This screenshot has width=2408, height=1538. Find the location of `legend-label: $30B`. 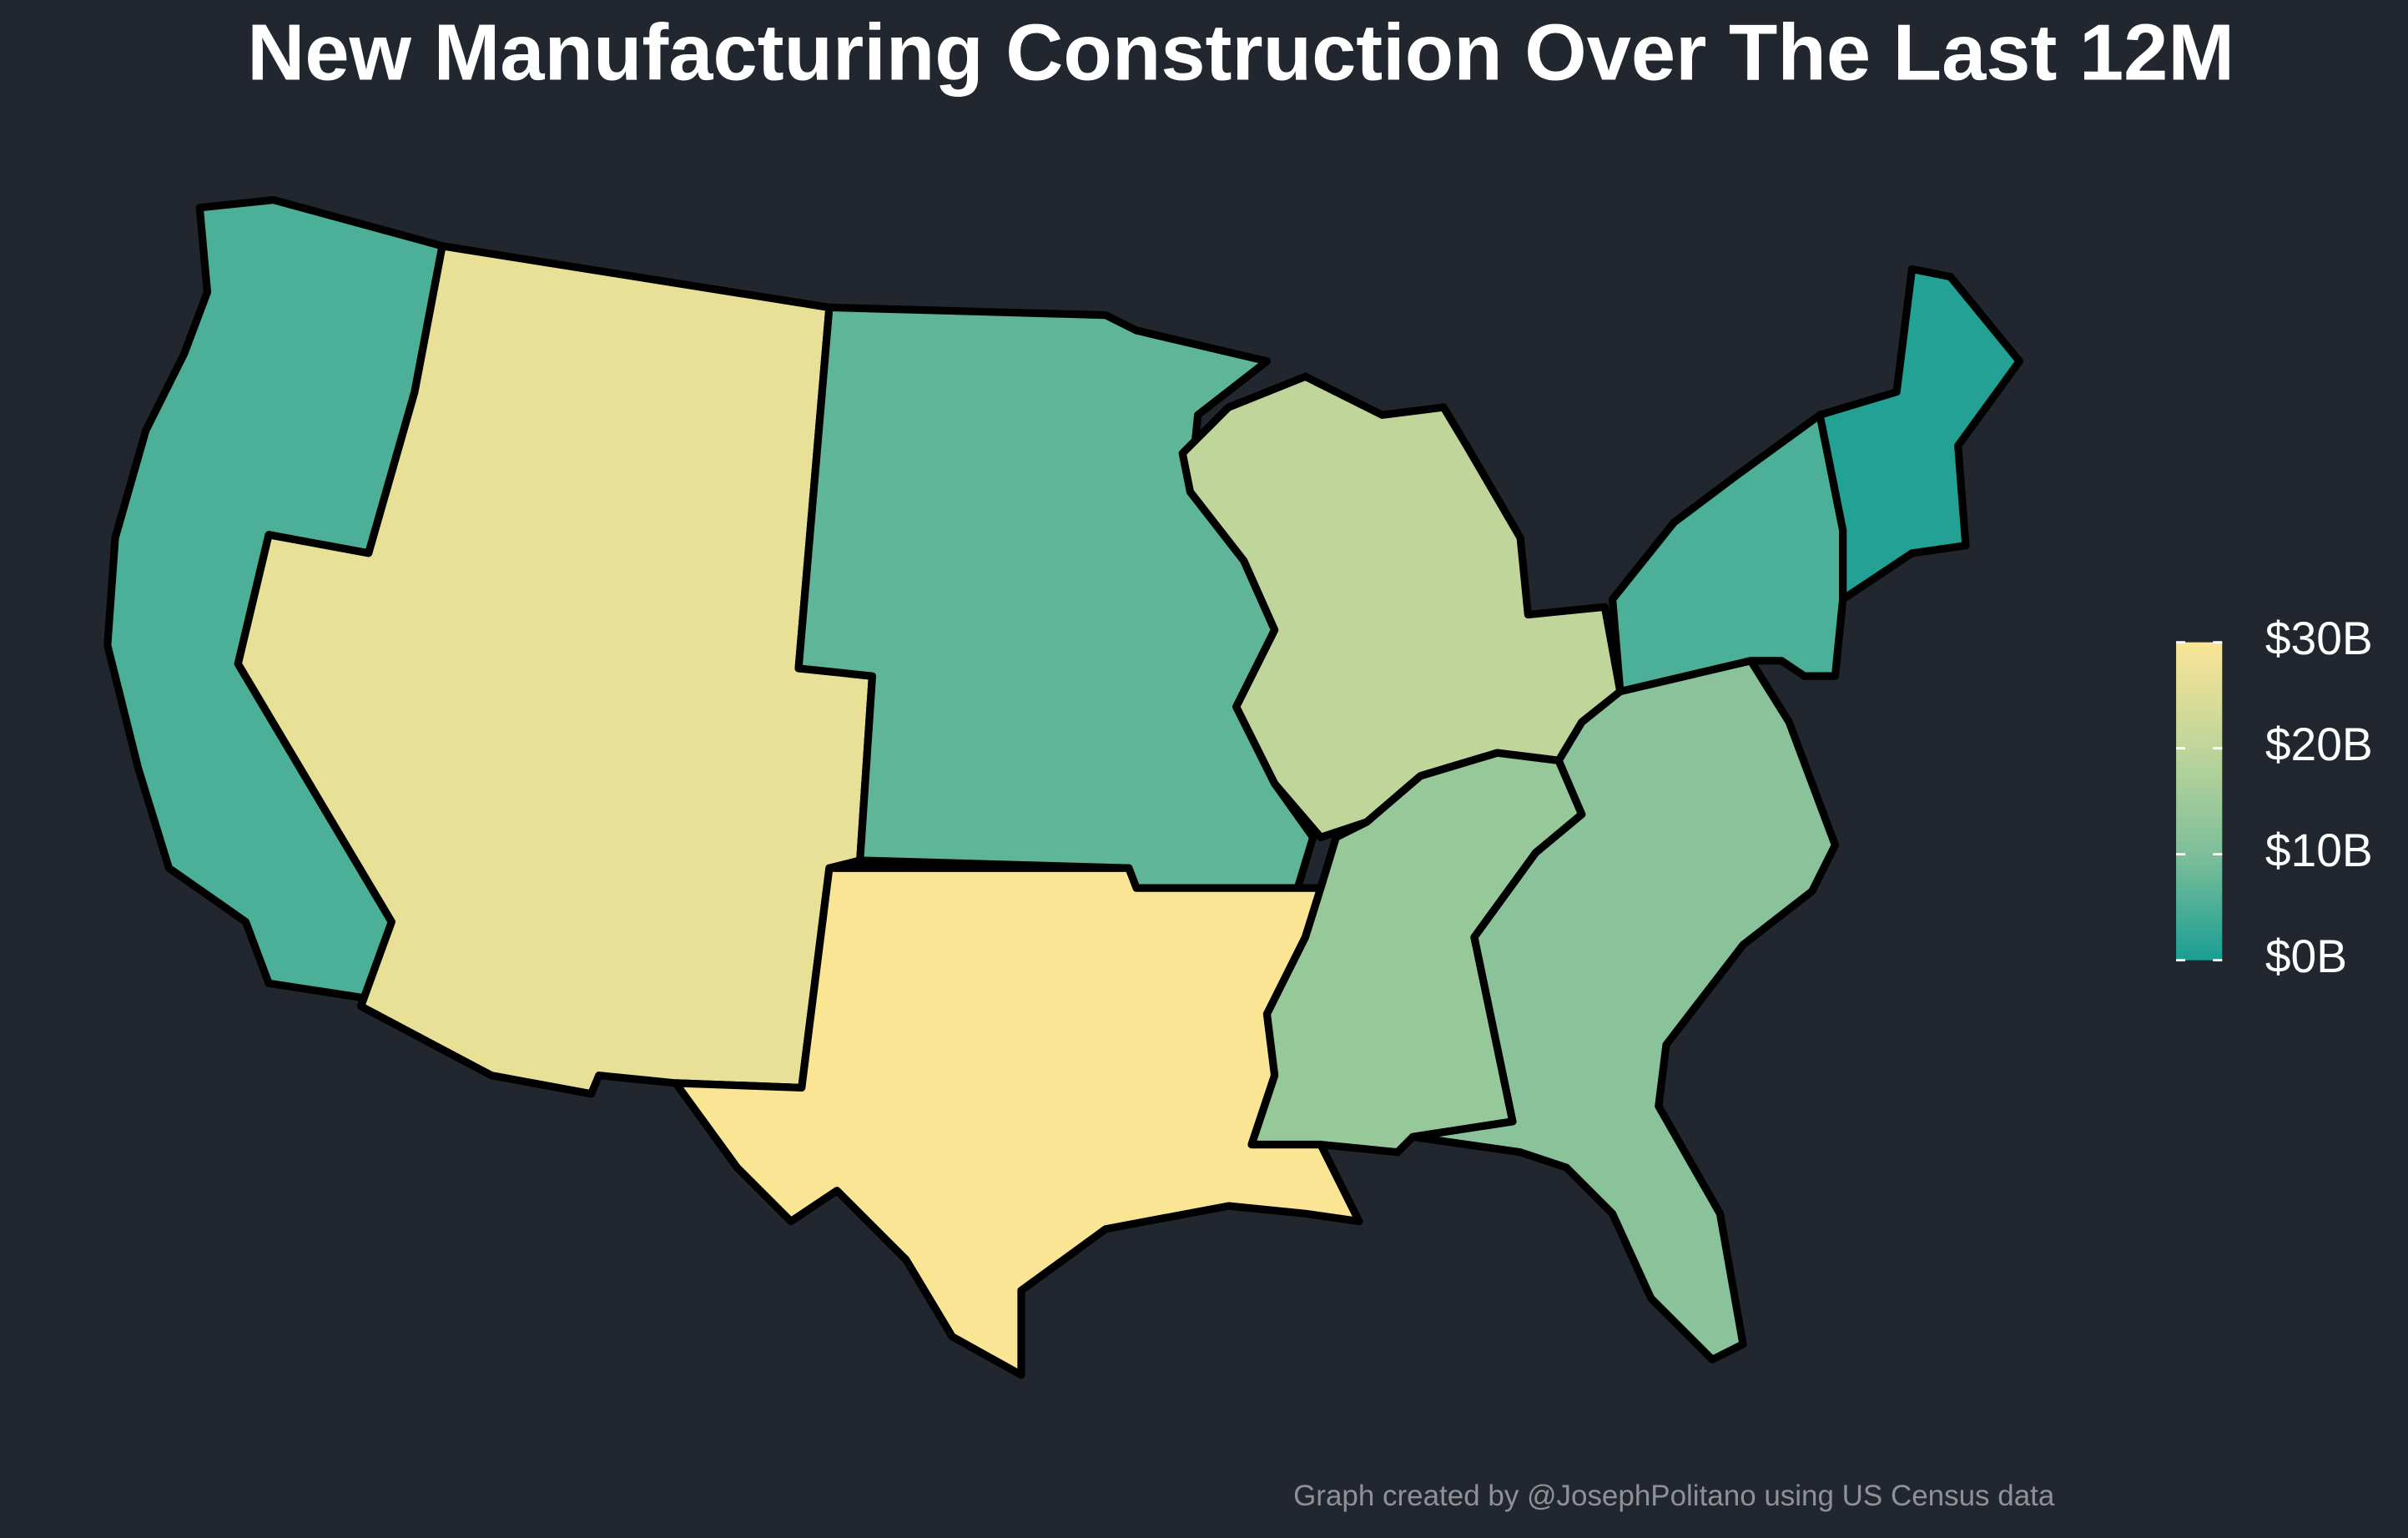

legend-label: $30B is located at coordinates (2319, 638).